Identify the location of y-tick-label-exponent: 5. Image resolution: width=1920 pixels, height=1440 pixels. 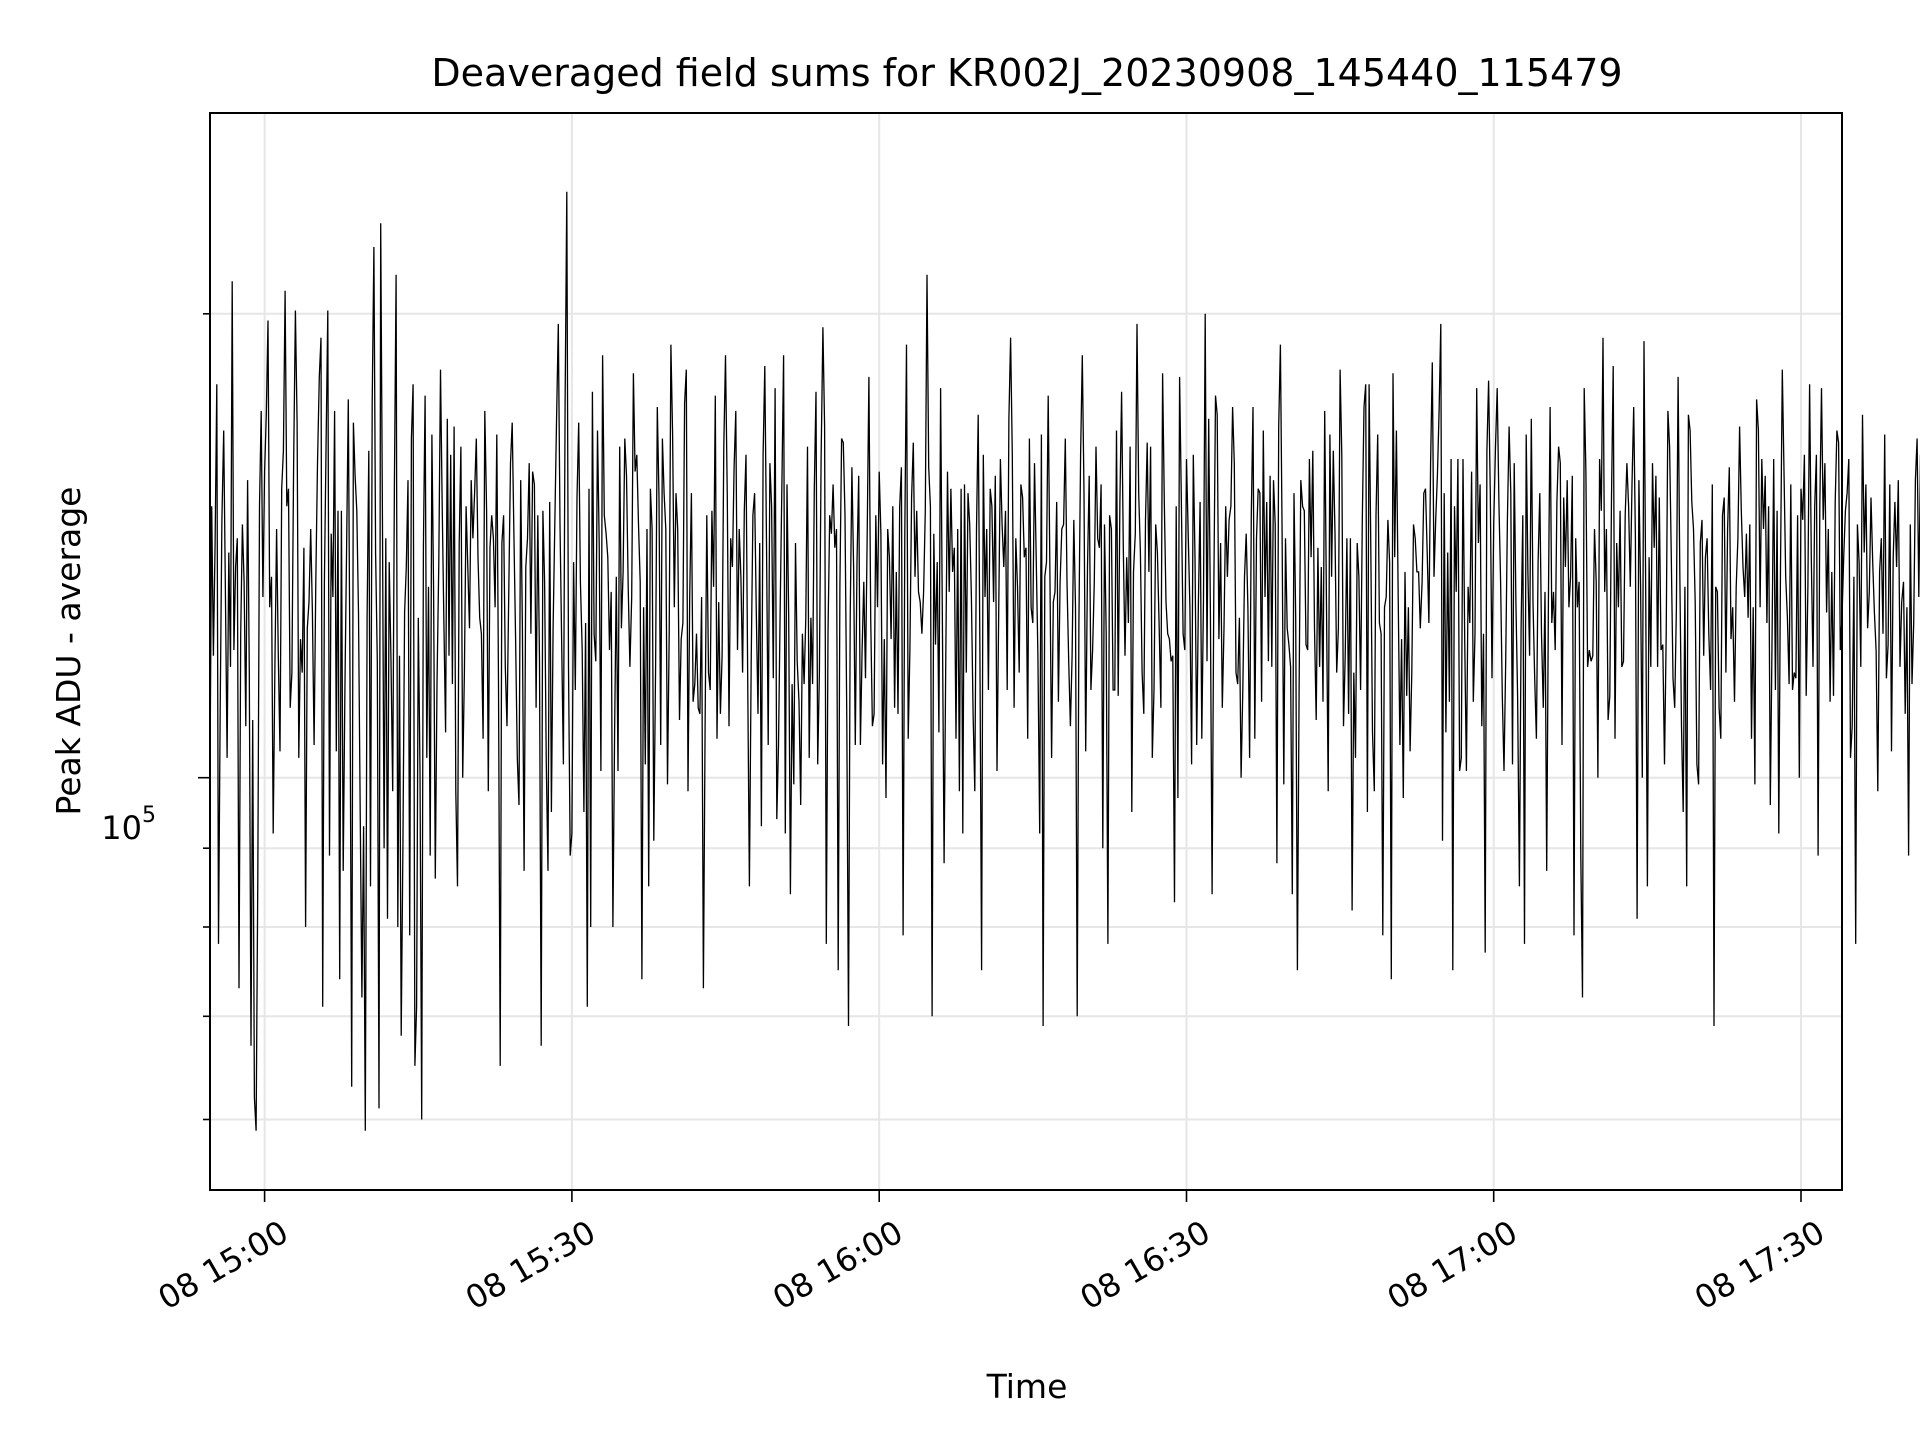
(149, 815).